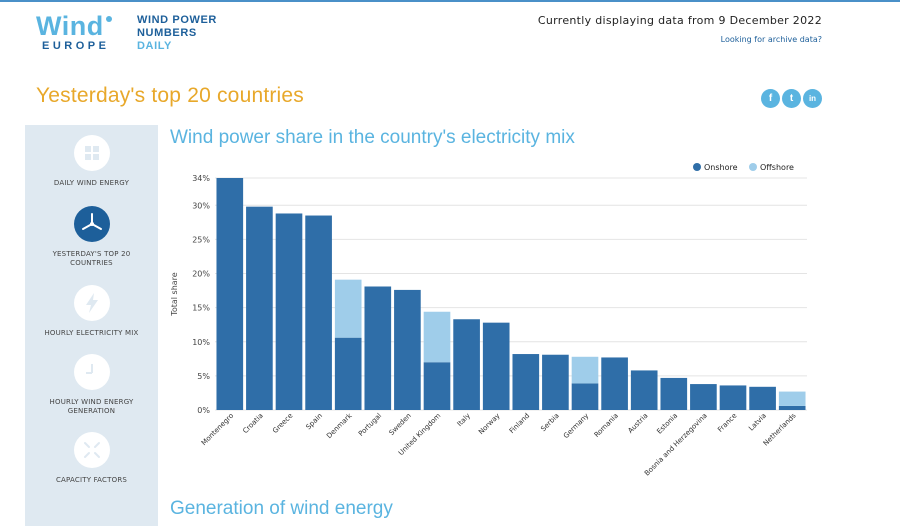 The height and width of the screenshot is (526, 900). Describe the element at coordinates (154, 46) in the screenshot. I see `brand-line-3: DAILY` at that location.